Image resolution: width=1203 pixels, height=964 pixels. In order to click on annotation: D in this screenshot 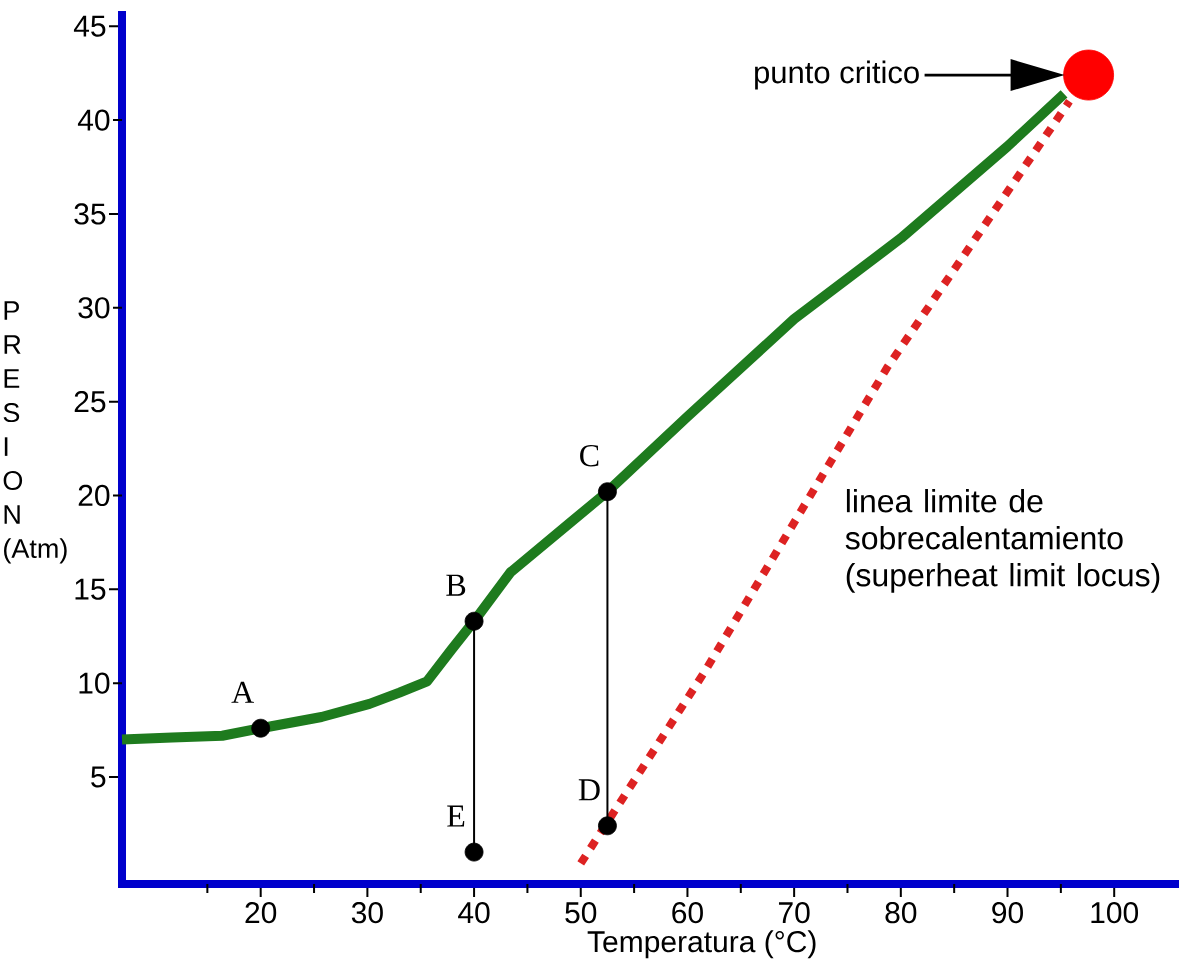, I will do `click(589, 790)`.